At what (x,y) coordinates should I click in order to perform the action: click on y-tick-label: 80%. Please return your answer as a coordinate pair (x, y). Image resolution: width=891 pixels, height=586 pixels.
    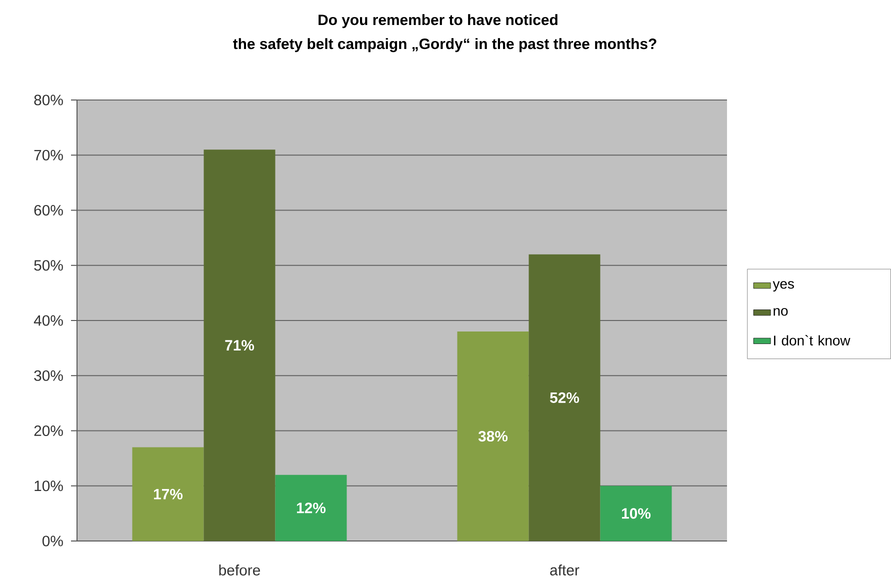
    Looking at the image, I should click on (48, 100).